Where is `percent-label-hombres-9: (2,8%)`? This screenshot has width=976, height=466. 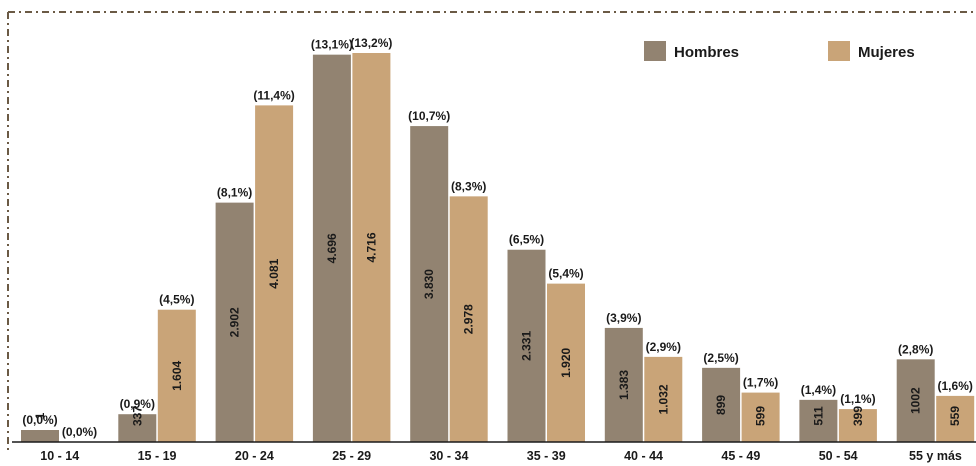
percent-label-hombres-9: (2,8%) is located at coordinates (915, 349).